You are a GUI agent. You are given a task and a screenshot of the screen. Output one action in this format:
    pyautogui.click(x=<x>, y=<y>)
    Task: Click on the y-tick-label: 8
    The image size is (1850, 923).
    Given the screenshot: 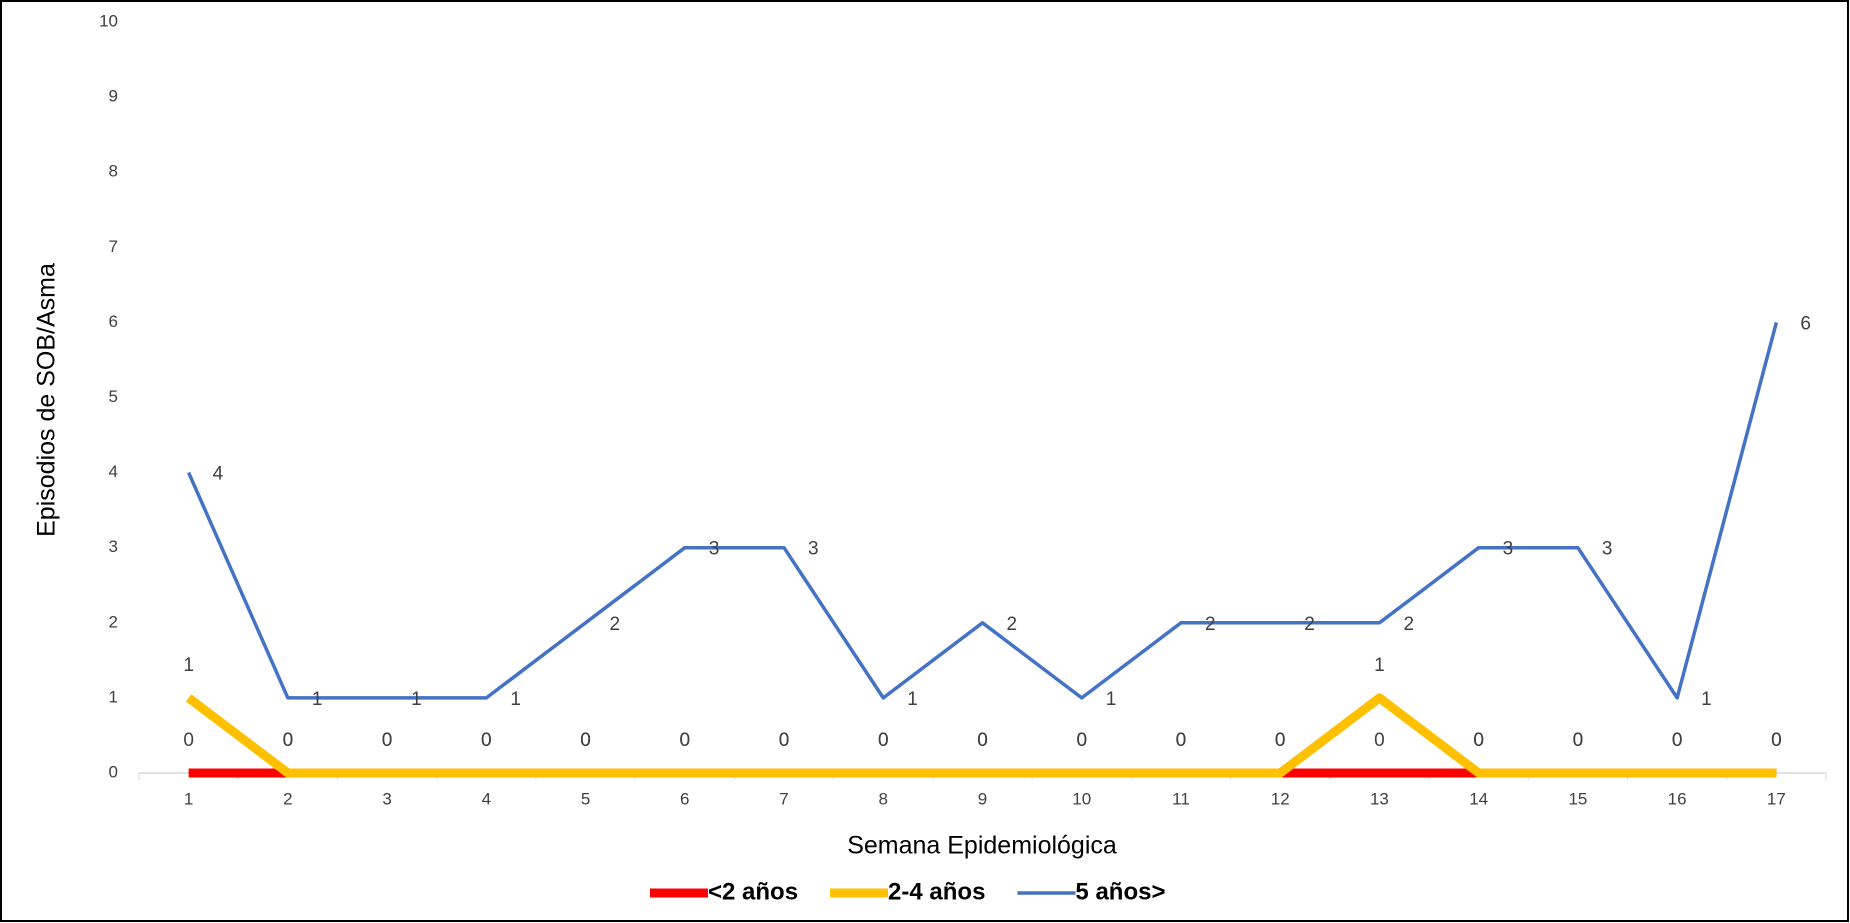 What is the action you would take?
    pyautogui.click(x=113, y=171)
    